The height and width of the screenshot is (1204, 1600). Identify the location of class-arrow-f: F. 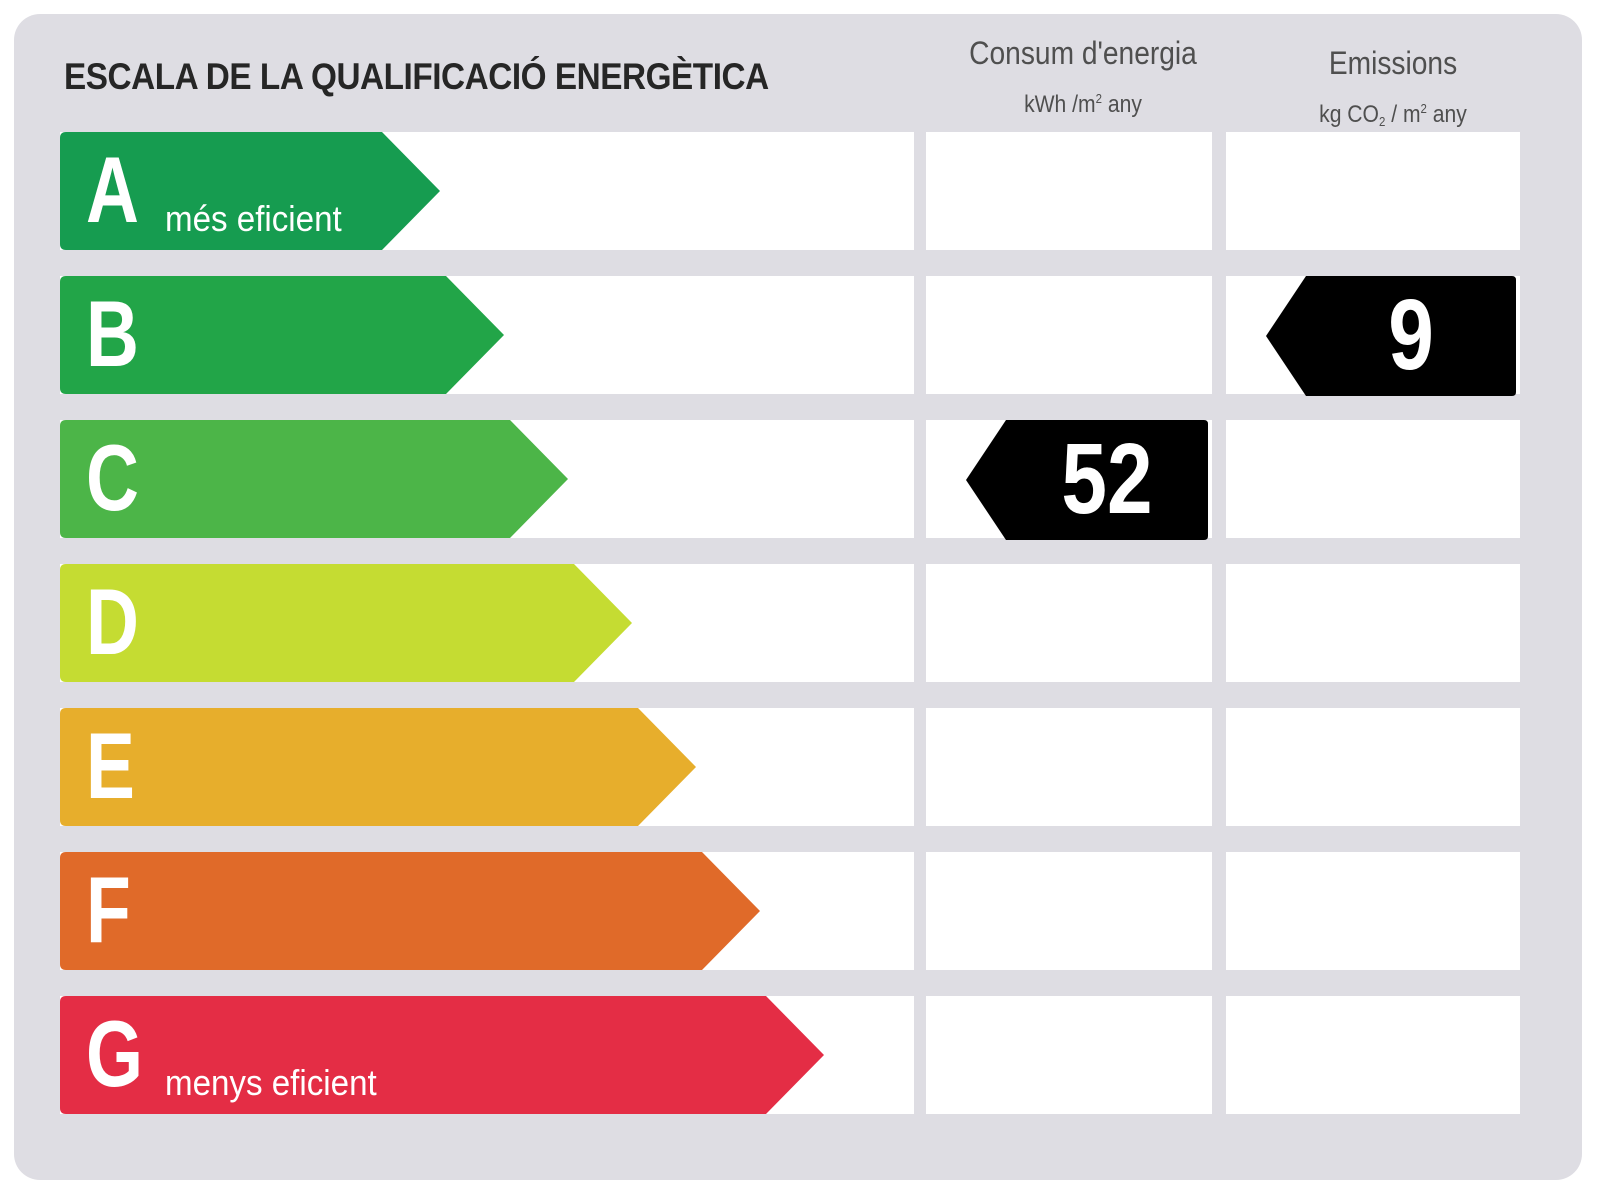
(410, 911).